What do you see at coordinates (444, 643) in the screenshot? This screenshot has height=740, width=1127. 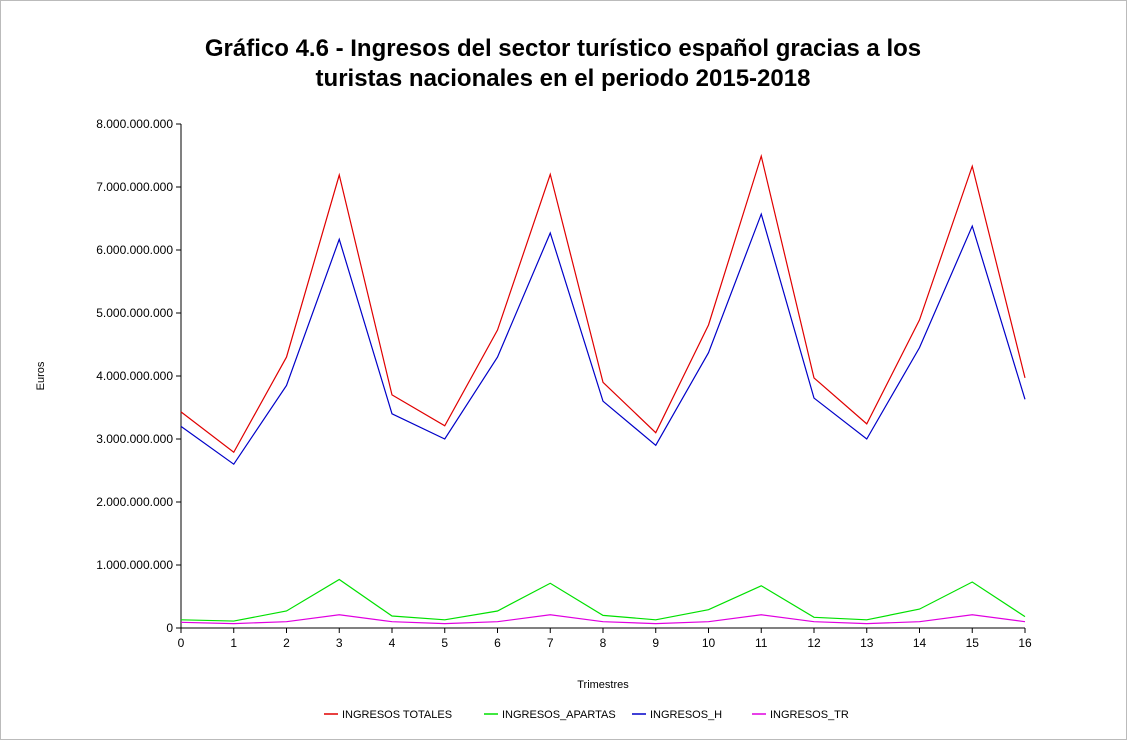 I see `x-tick-label: 5` at bounding box center [444, 643].